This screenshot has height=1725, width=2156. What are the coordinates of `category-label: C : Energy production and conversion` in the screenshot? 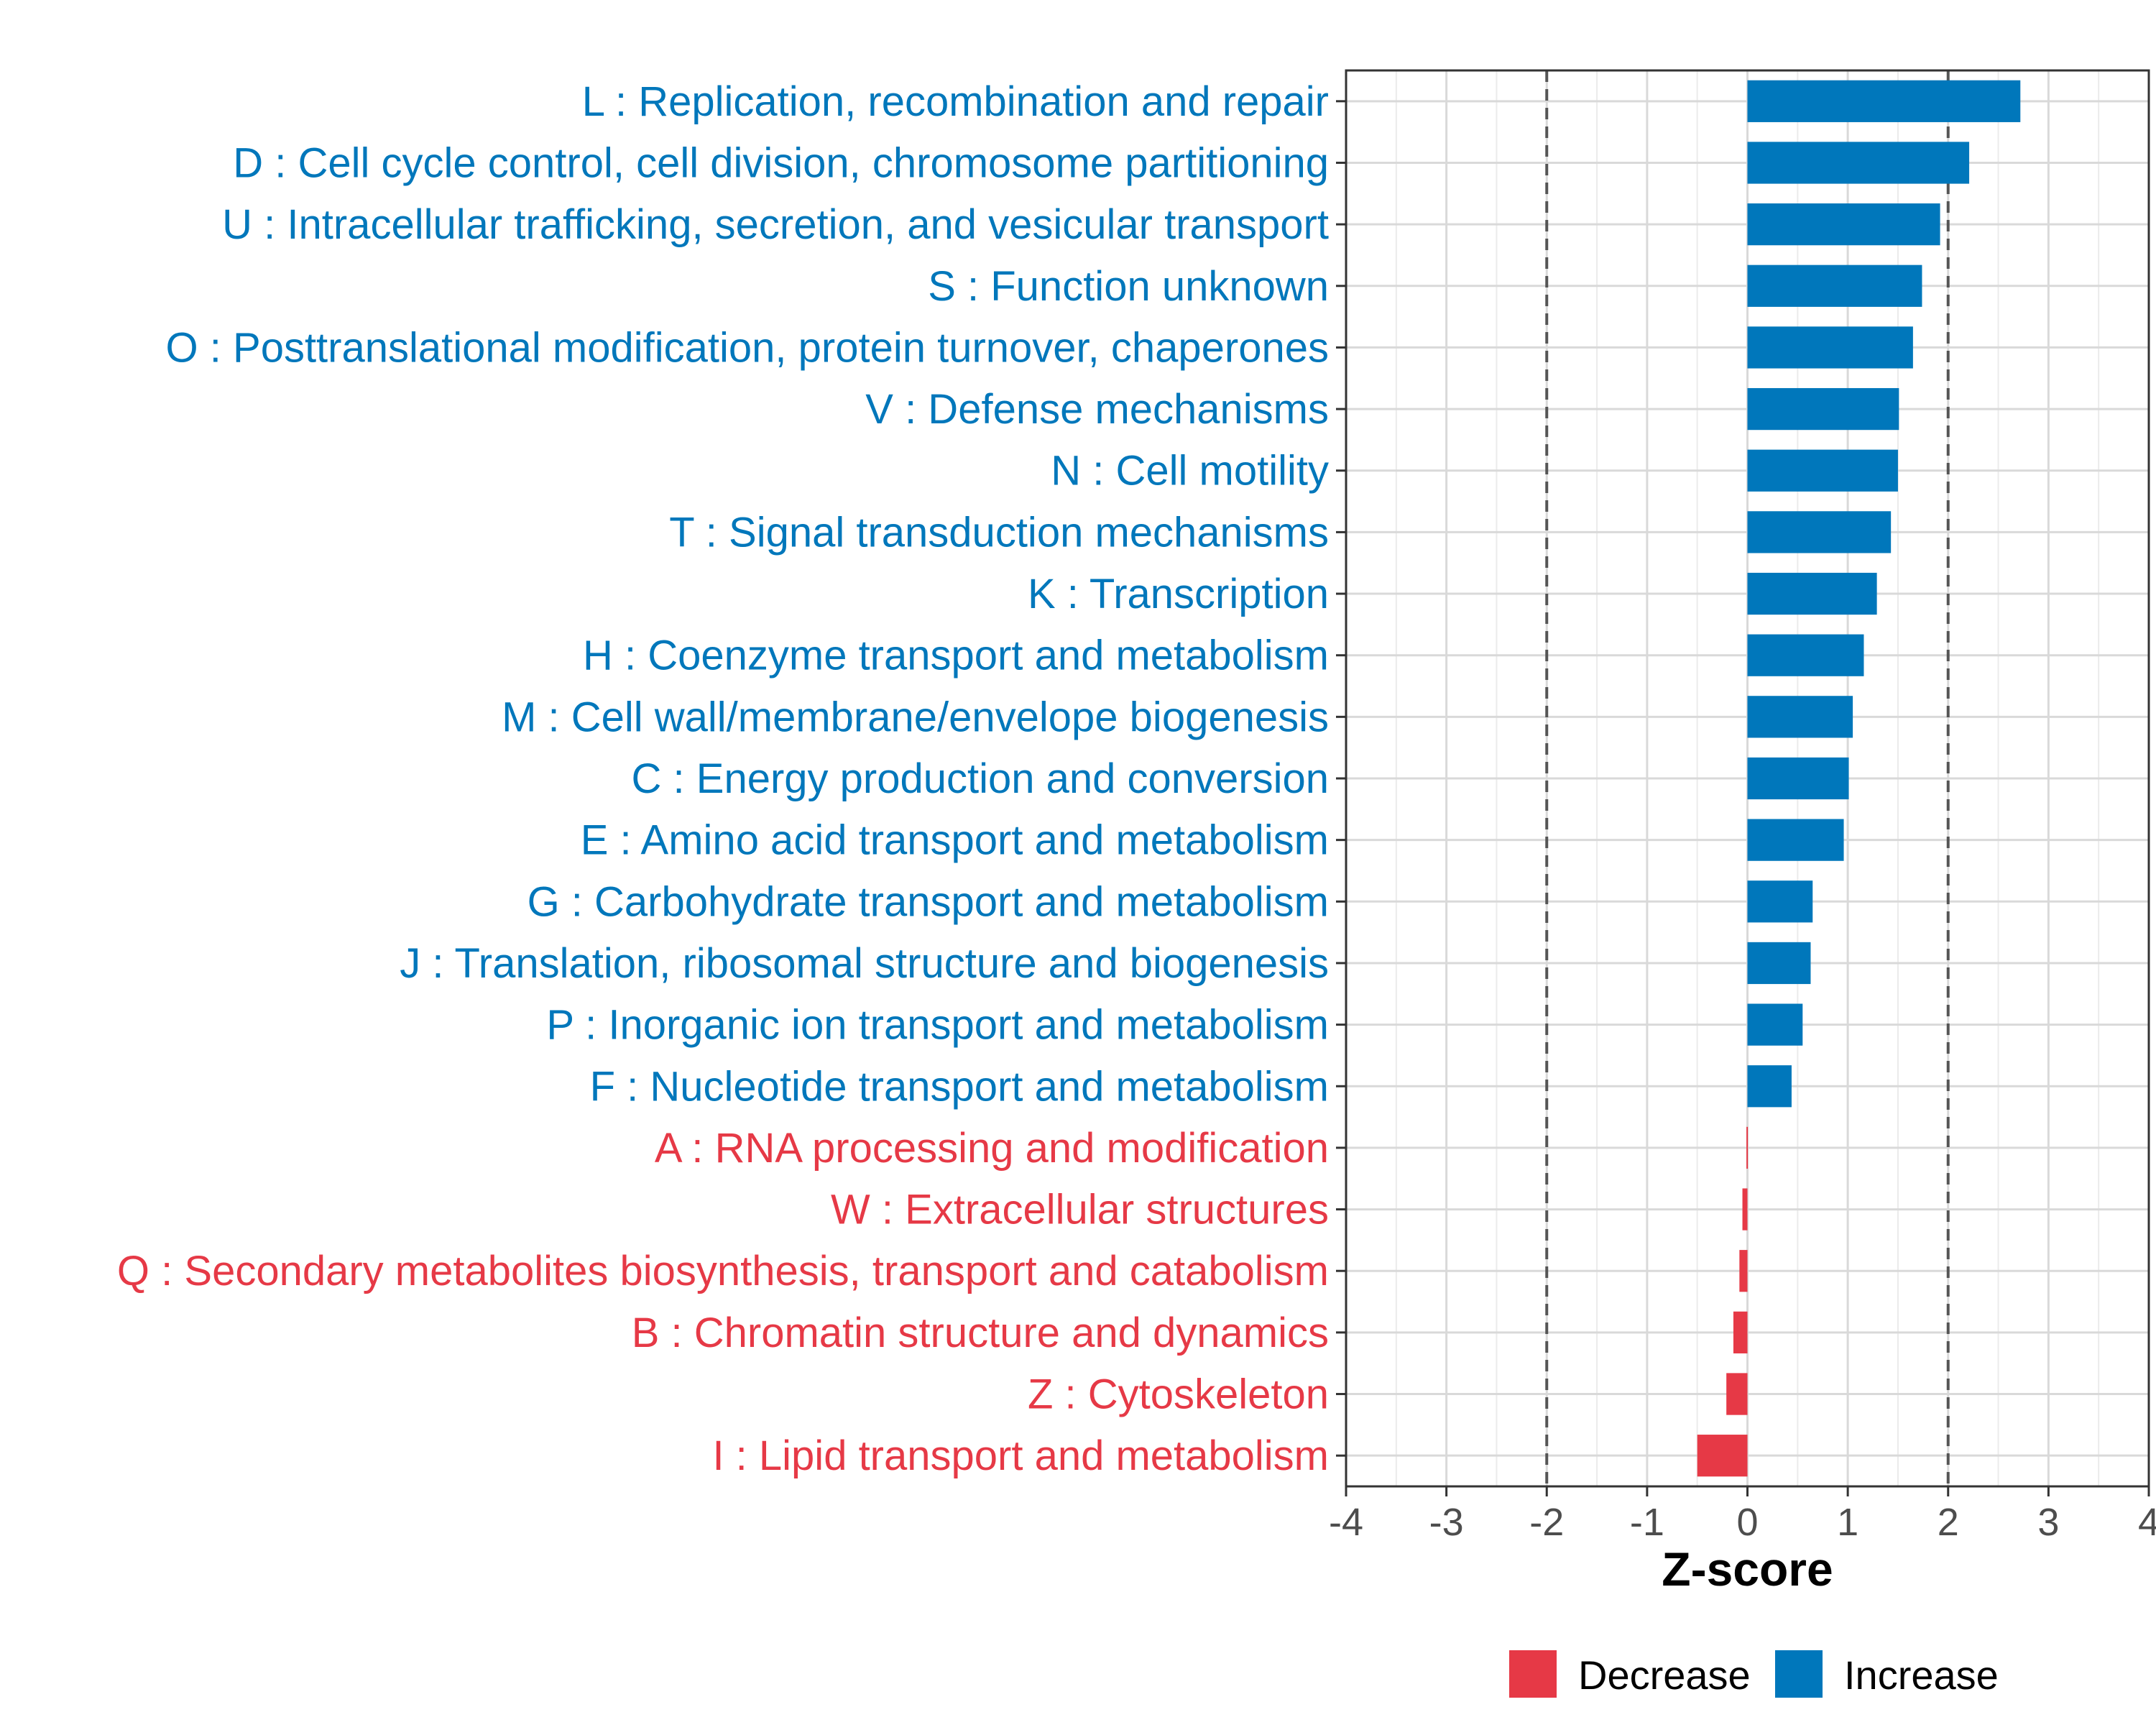 It's located at (981, 778).